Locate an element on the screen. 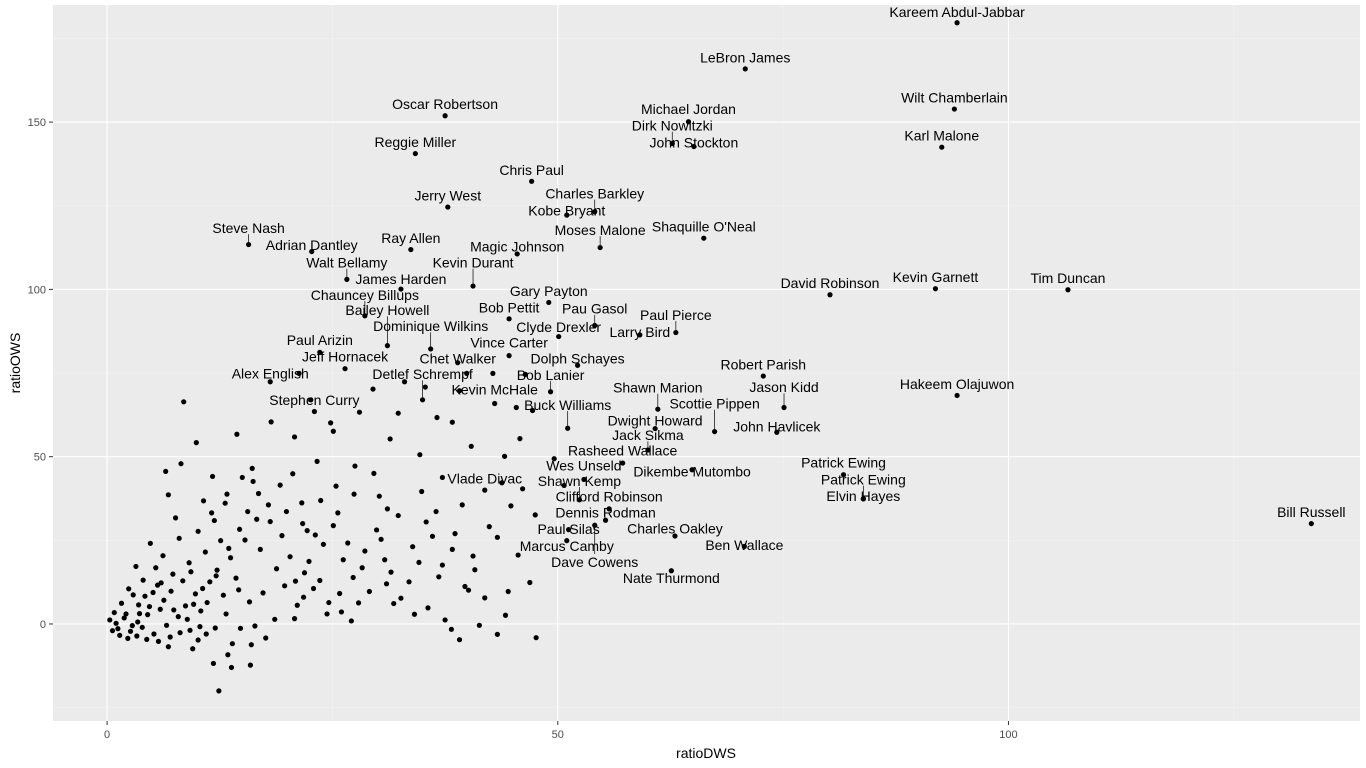 The width and height of the screenshot is (1366, 768). point-label: Oscar Robertson is located at coordinates (445, 104).